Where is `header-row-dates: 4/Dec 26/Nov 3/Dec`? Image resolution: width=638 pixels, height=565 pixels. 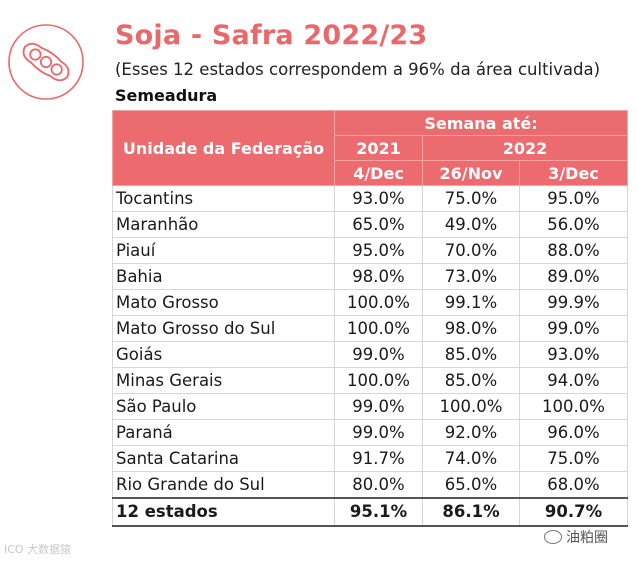 header-row-dates: 4/Dec 26/Nov 3/Dec is located at coordinates (371, 173).